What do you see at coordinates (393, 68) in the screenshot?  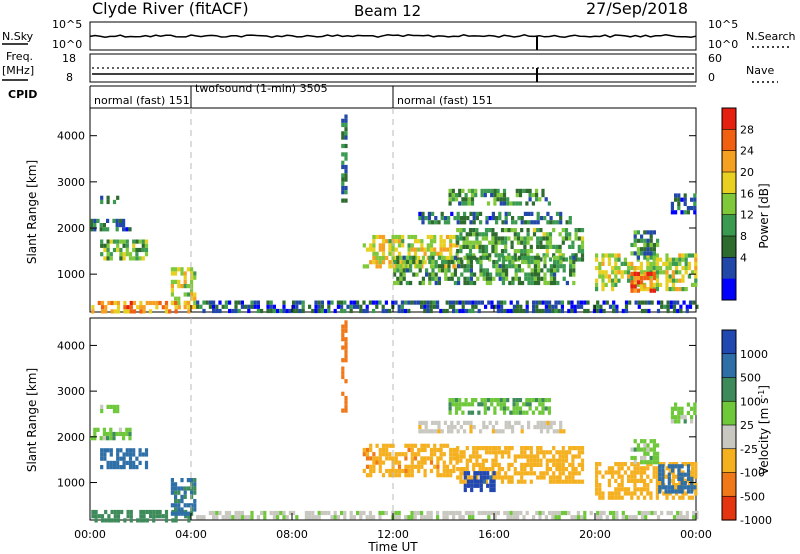 I see `freq-panel` at bounding box center [393, 68].